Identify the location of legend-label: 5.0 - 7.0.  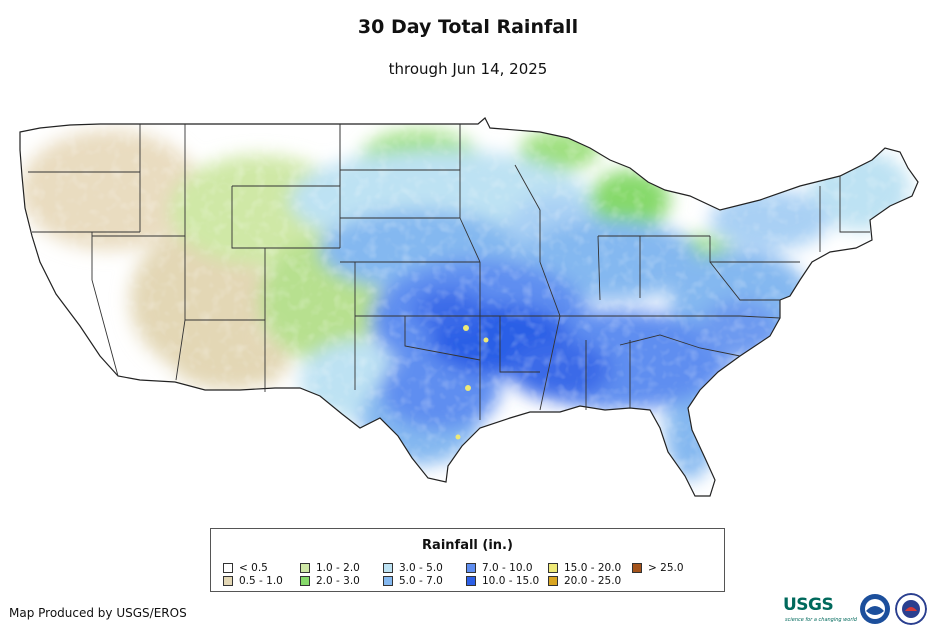
(421, 581).